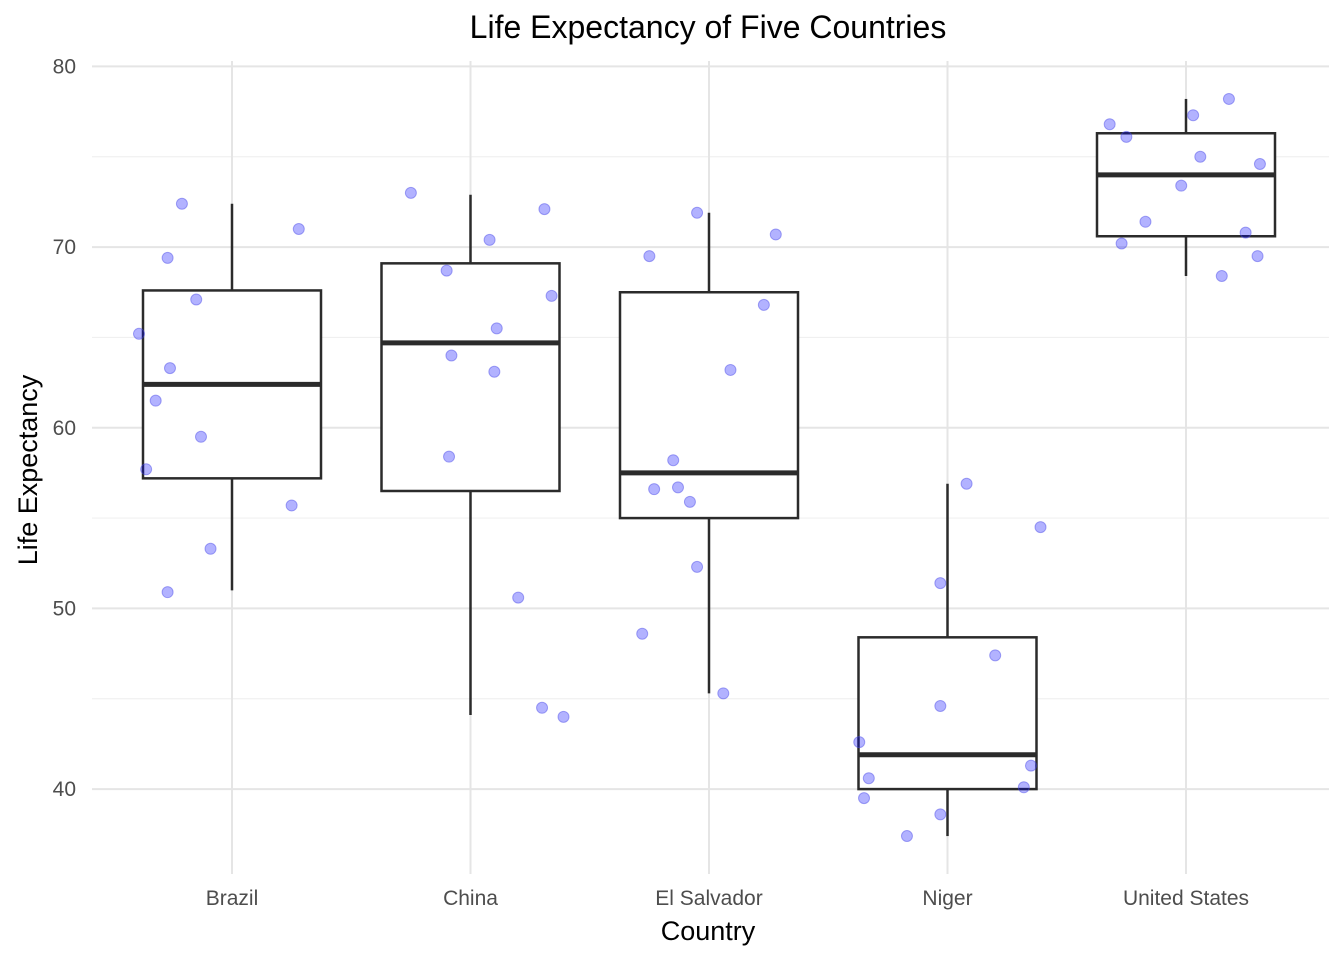 This screenshot has width=1344, height=960. I want to click on chart-title: Life Expectancy of Five Countries, so click(708, 27).